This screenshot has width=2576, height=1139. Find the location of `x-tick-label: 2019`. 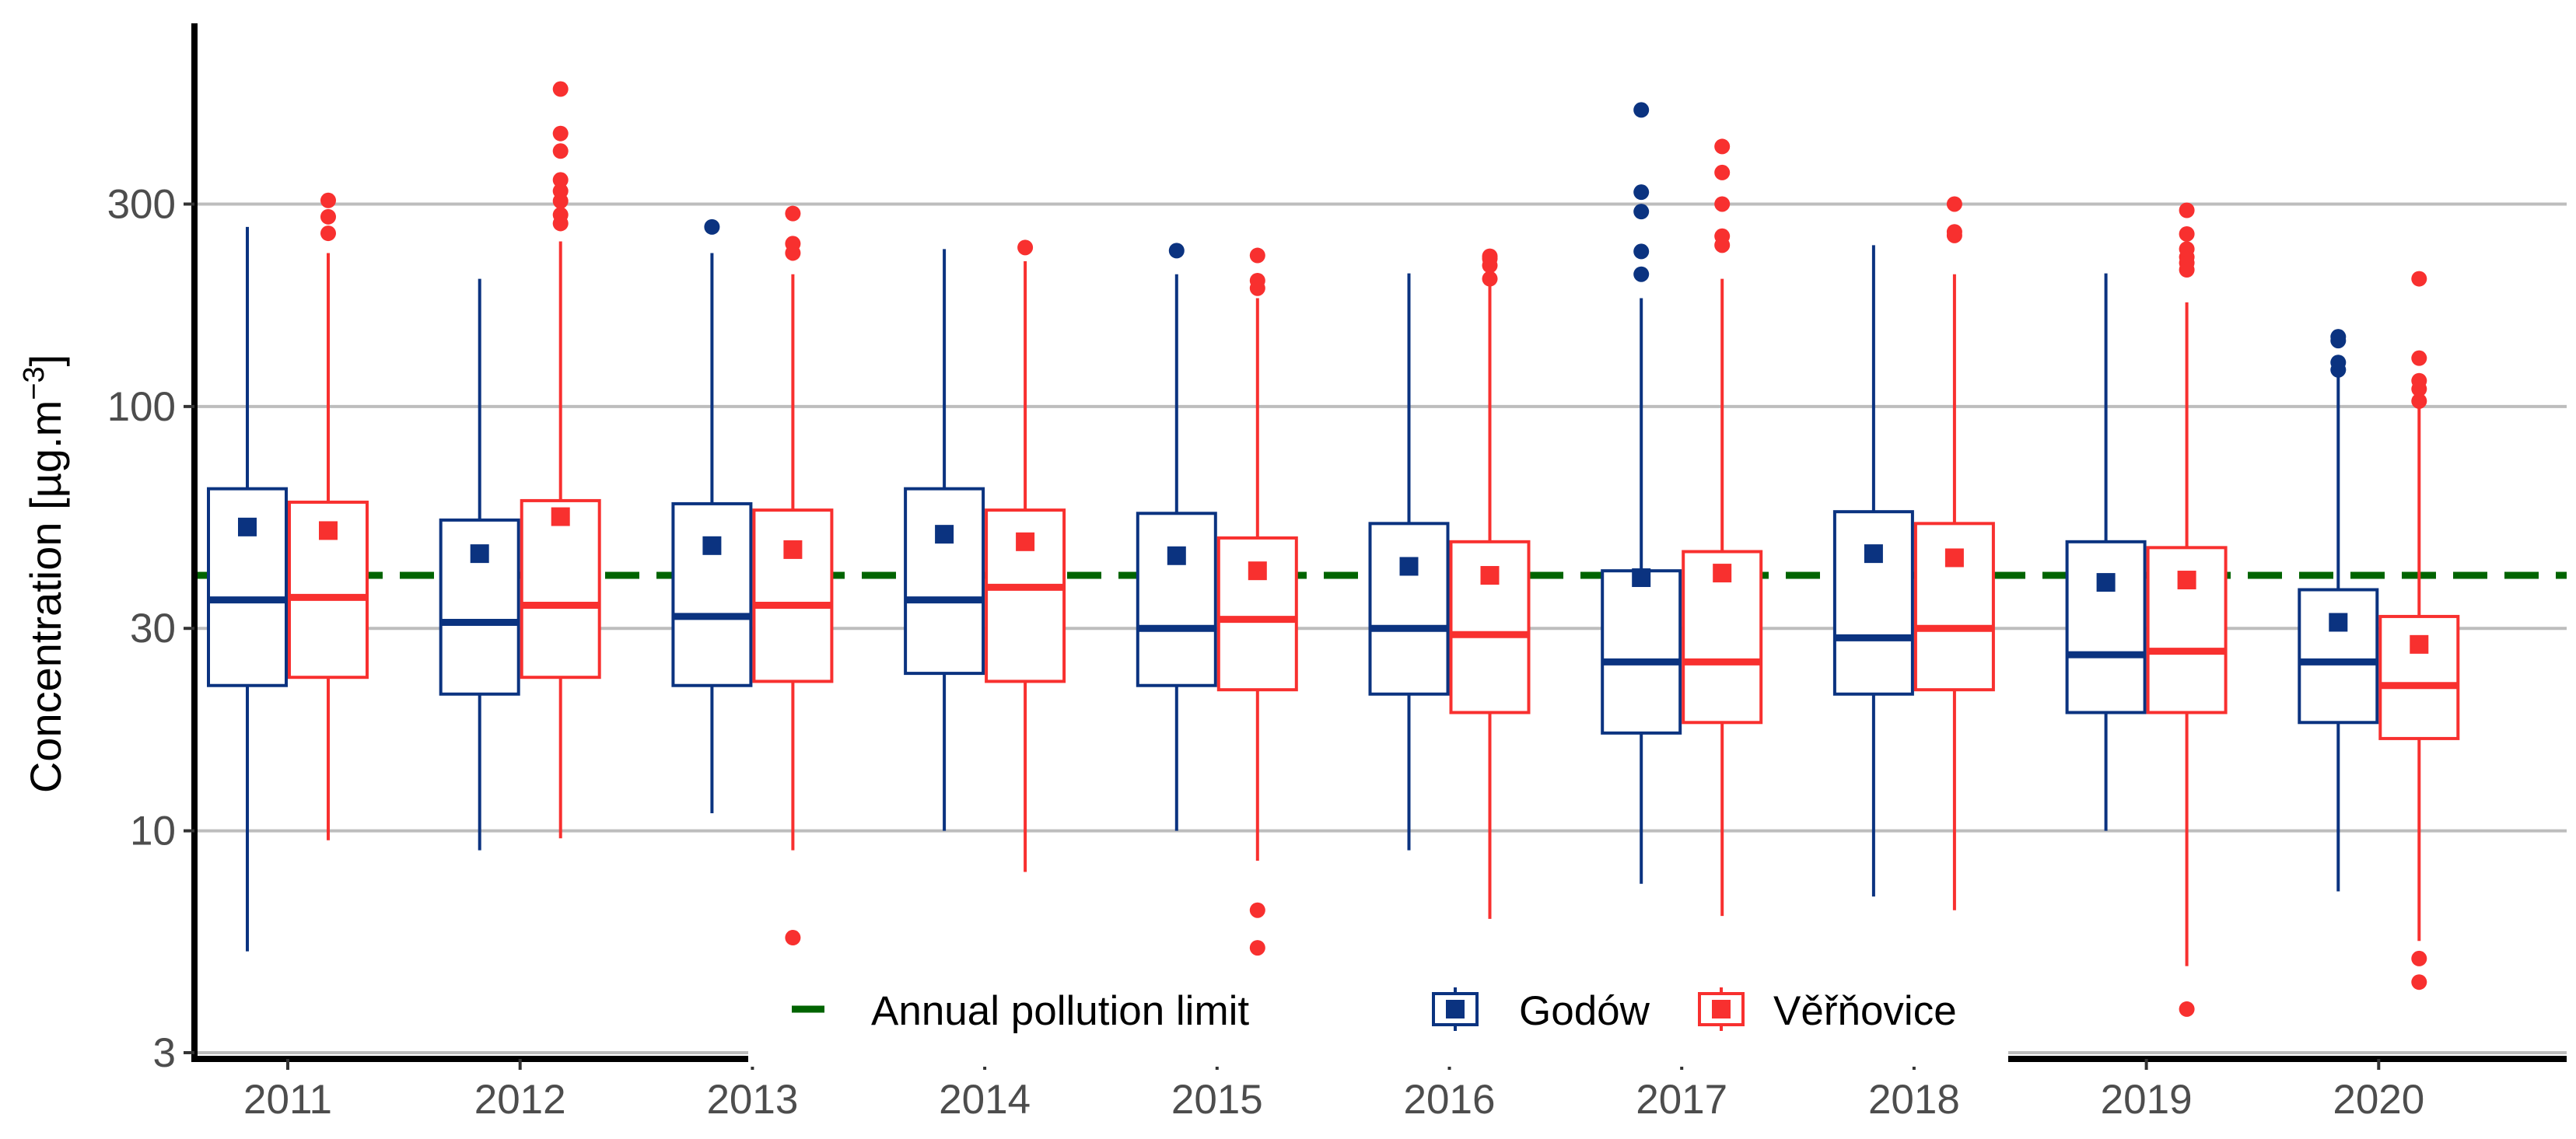

x-tick-label: 2019 is located at coordinates (2147, 1100).